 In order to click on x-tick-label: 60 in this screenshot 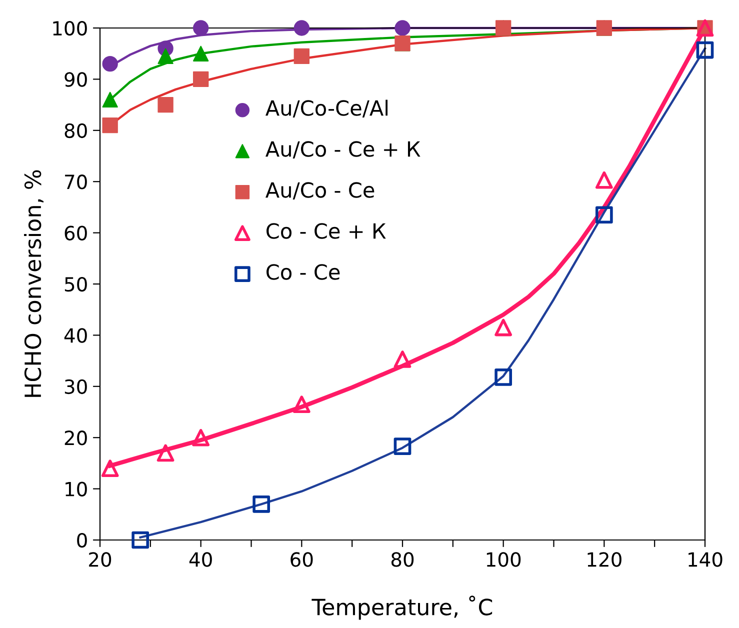, I will do `click(301, 559)`.